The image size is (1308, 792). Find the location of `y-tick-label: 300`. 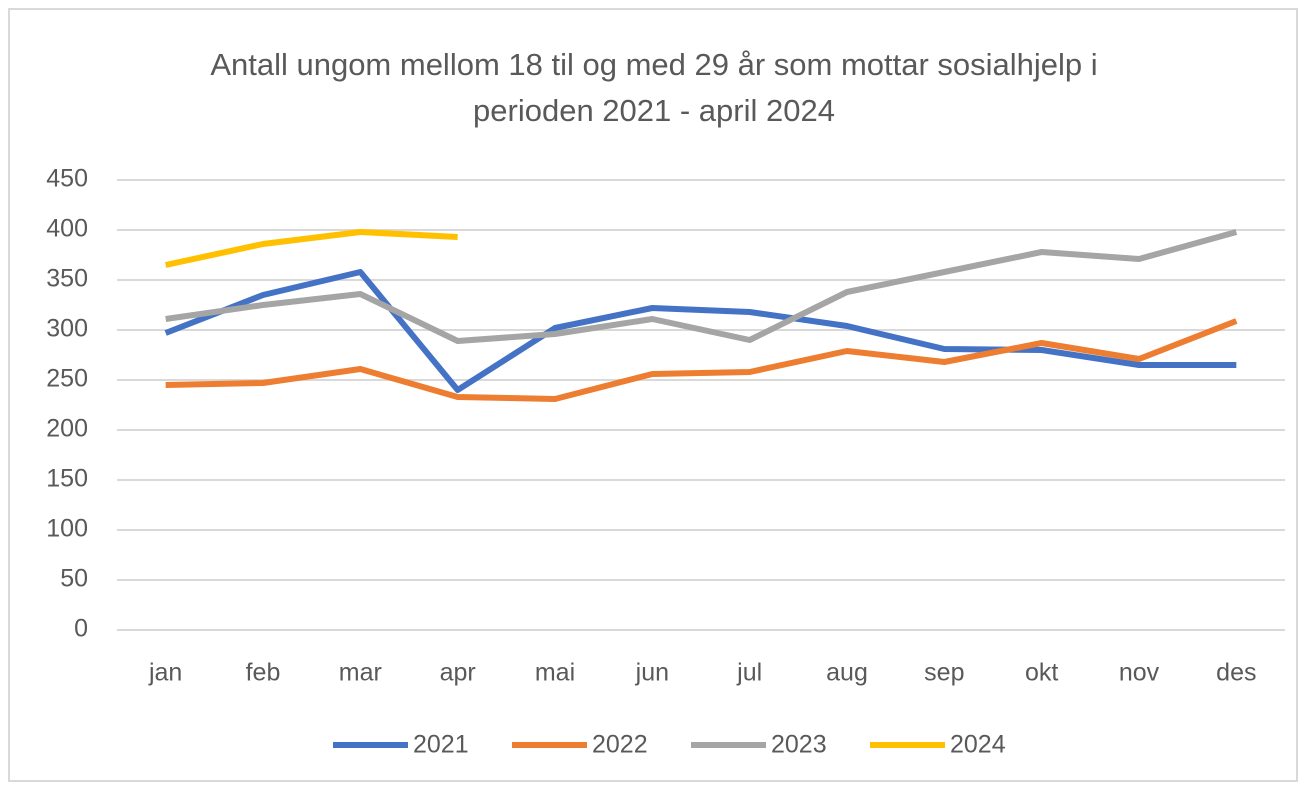

y-tick-label: 300 is located at coordinates (67, 329).